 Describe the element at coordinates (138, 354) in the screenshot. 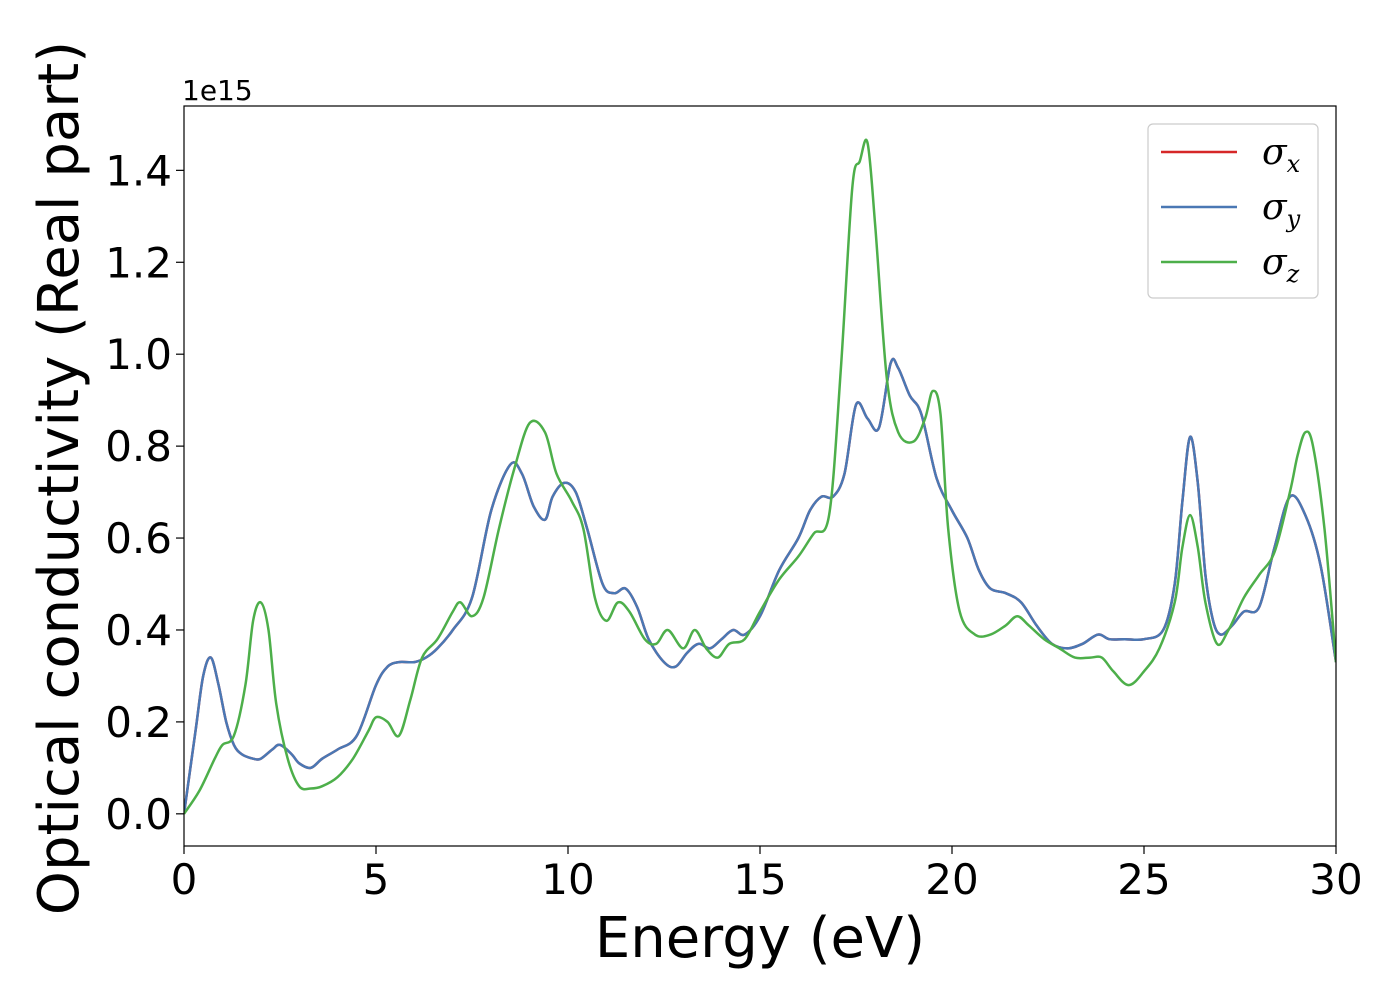

I see `y-tick-label: 1.0` at that location.